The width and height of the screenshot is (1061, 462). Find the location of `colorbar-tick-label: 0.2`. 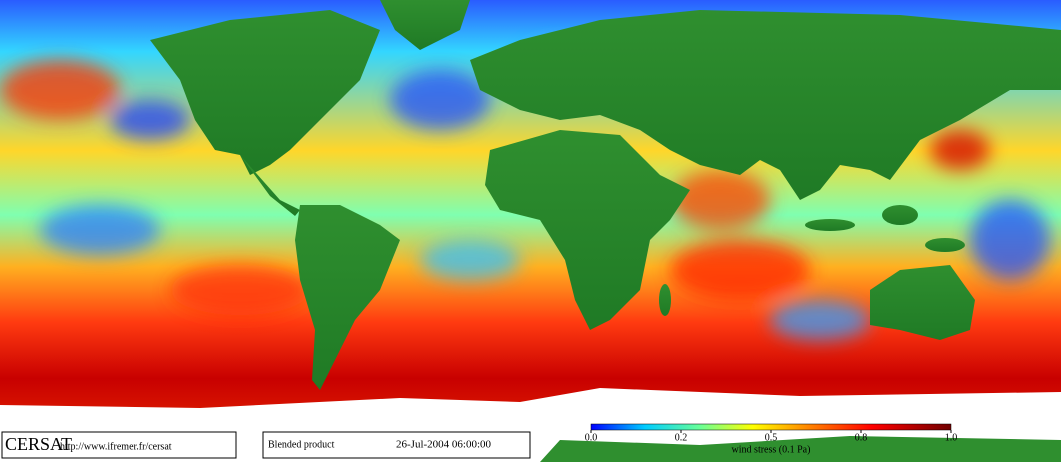

colorbar-tick-label: 0.2 is located at coordinates (681, 437).